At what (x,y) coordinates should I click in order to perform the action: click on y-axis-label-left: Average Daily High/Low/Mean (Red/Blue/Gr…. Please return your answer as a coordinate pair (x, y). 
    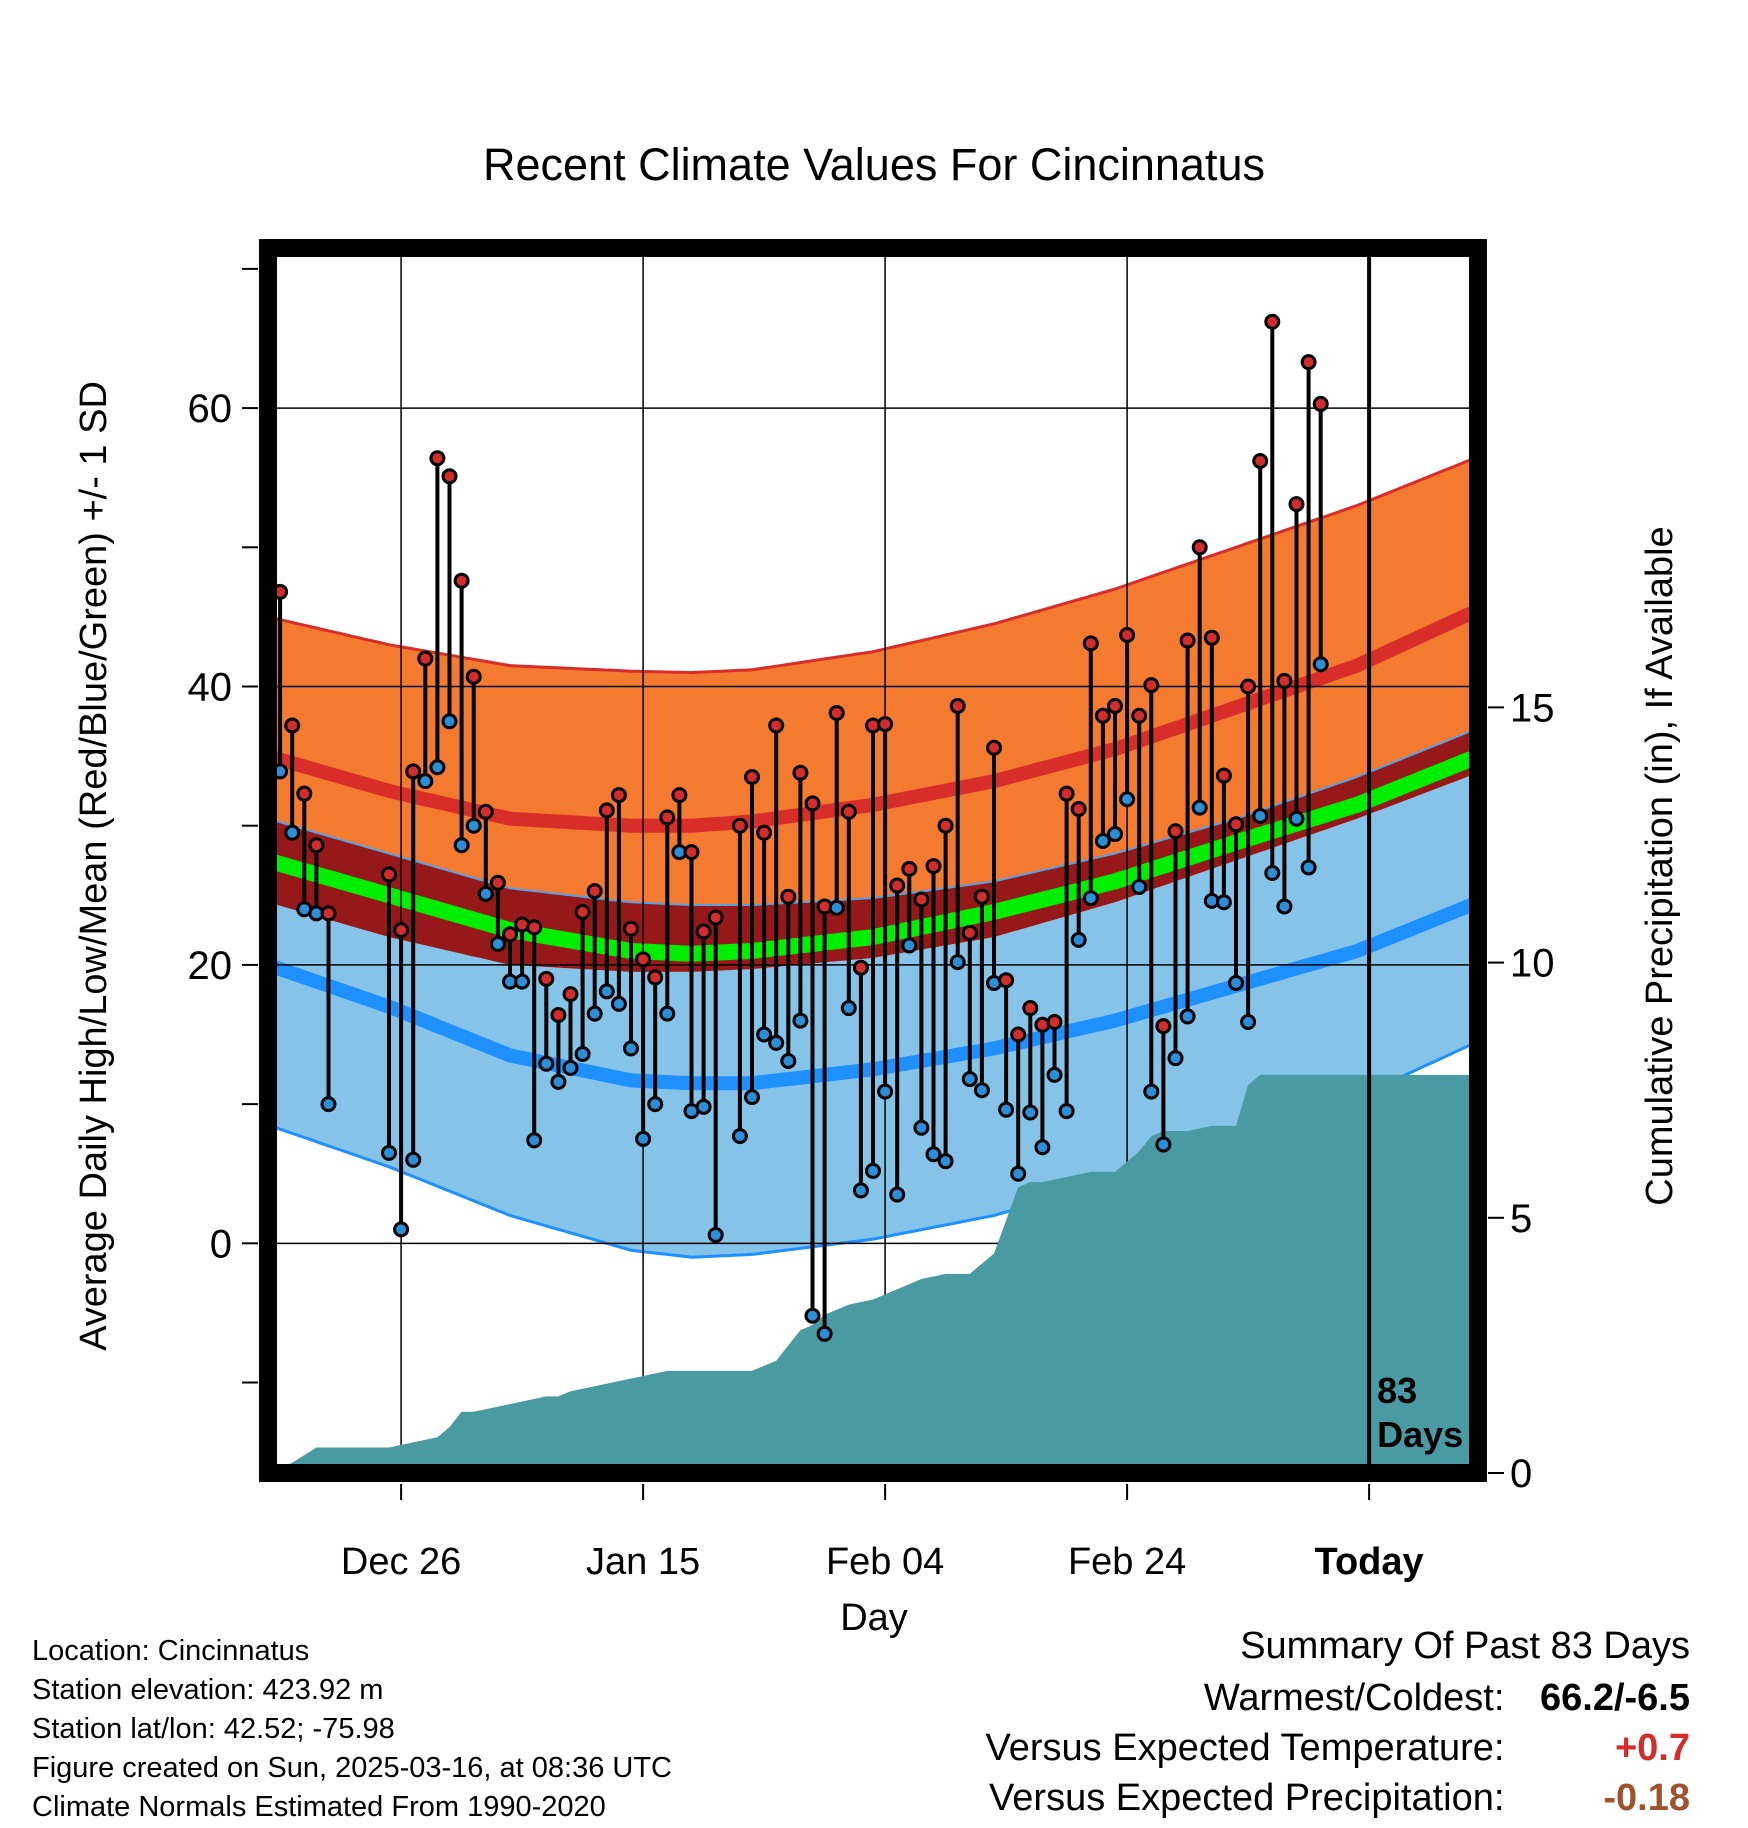
    Looking at the image, I should click on (94, 866).